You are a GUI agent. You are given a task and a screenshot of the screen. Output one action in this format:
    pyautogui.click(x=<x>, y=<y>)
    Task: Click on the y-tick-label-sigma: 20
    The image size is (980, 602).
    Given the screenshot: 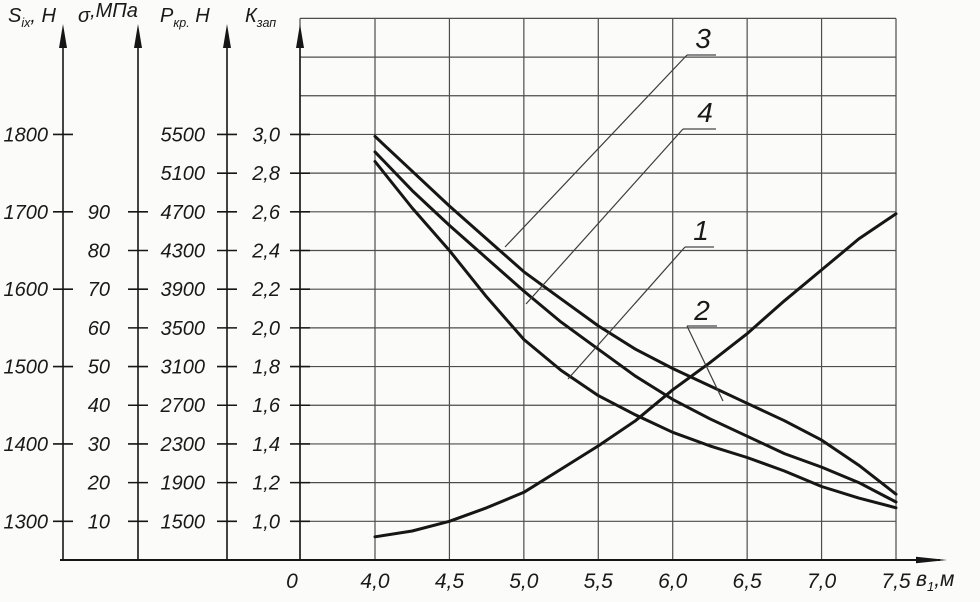 What is the action you would take?
    pyautogui.click(x=98, y=484)
    